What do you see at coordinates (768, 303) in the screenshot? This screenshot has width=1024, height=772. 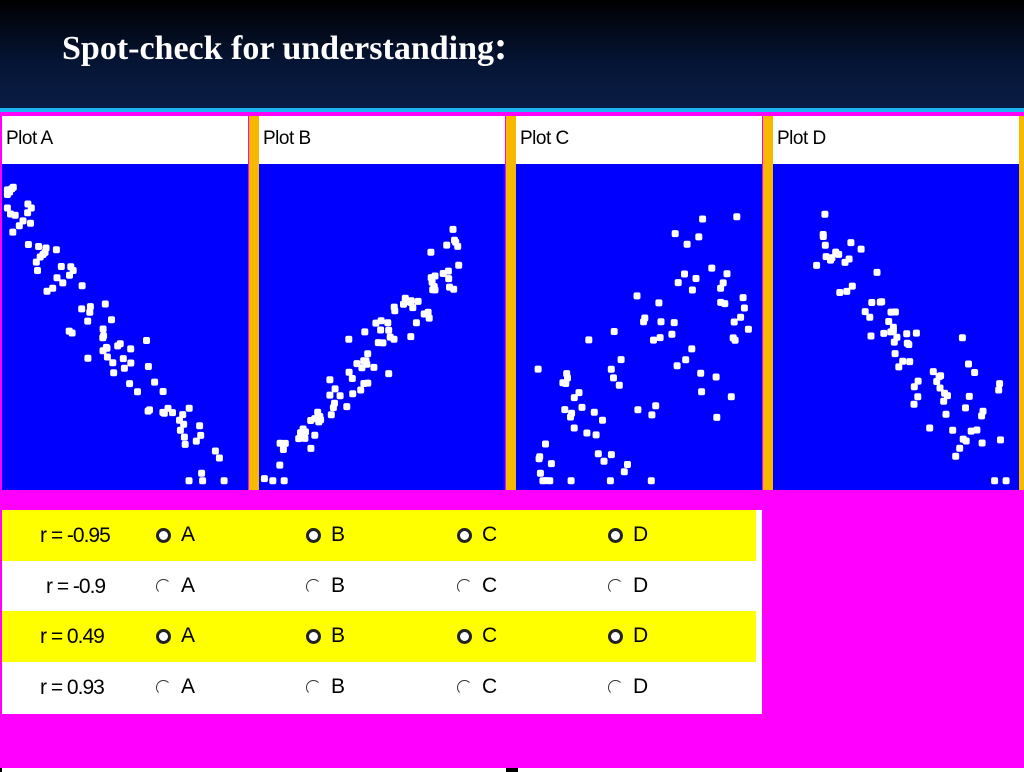 I see `plot-separator` at bounding box center [768, 303].